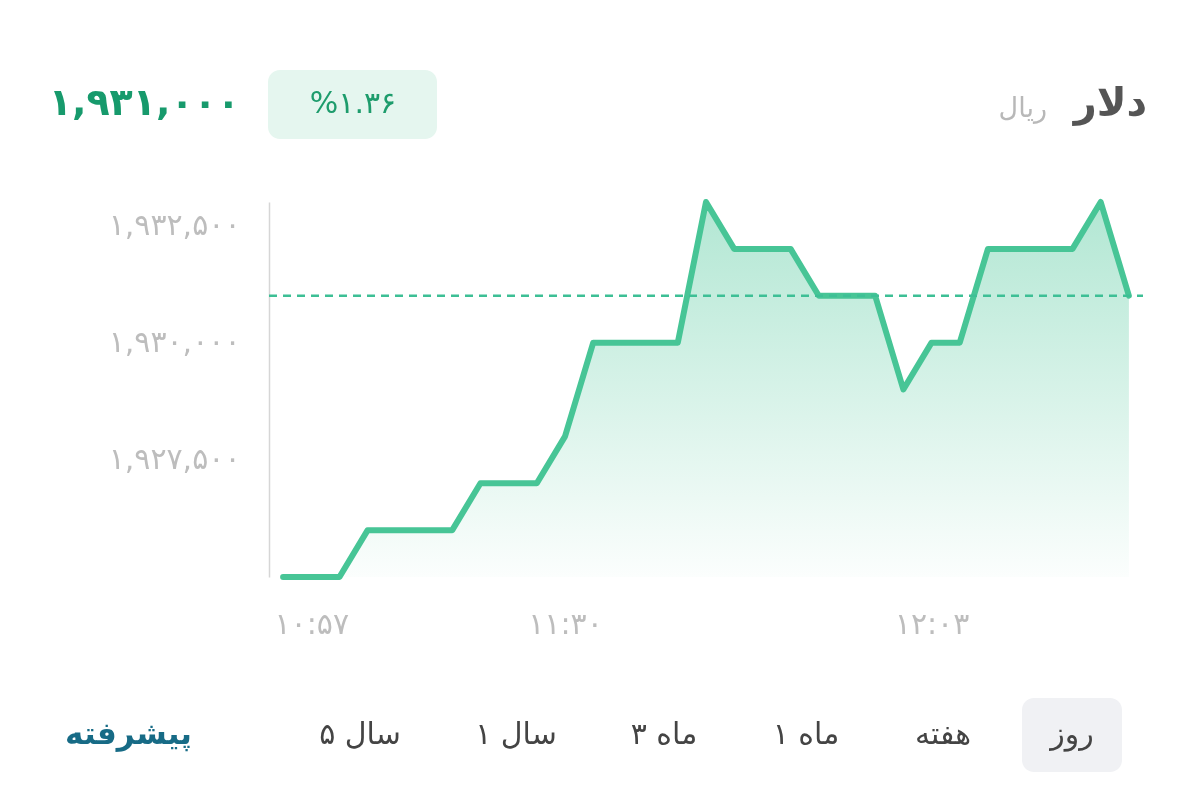 The width and height of the screenshot is (1200, 798). I want to click on text: ۵ سال, so click(360, 733).